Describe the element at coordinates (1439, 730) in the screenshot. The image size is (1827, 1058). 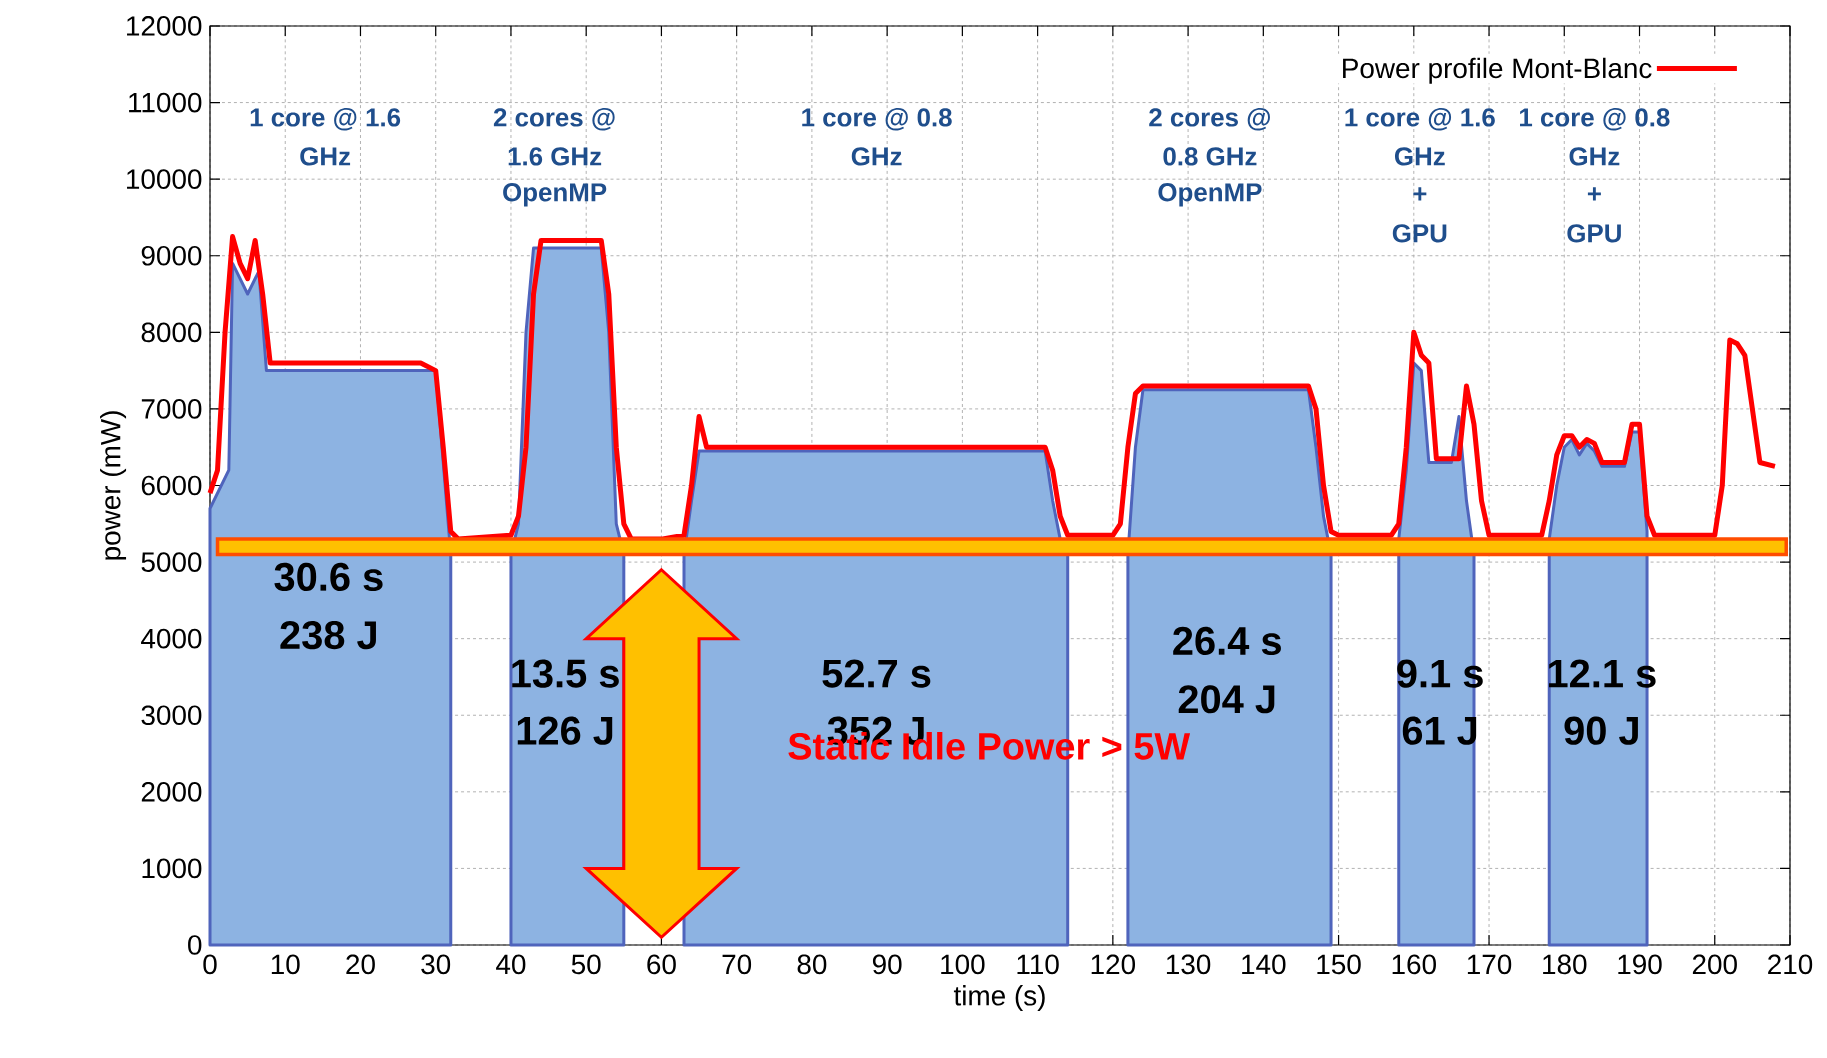
I see `annotation: 61 J` at that location.